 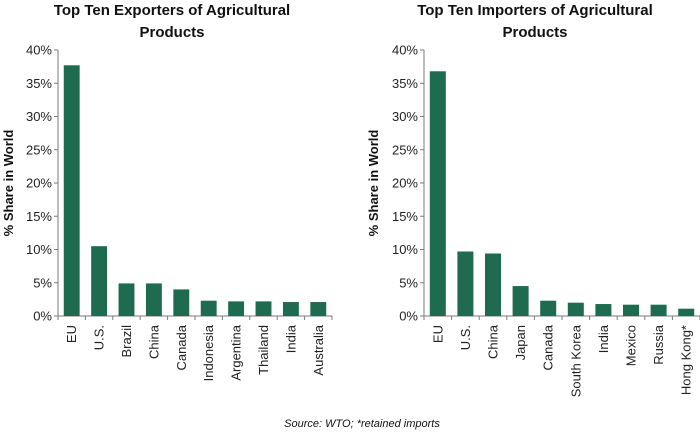 What do you see at coordinates (181, 347) in the screenshot?
I see `exporters-x-tick-label: Canada` at bounding box center [181, 347].